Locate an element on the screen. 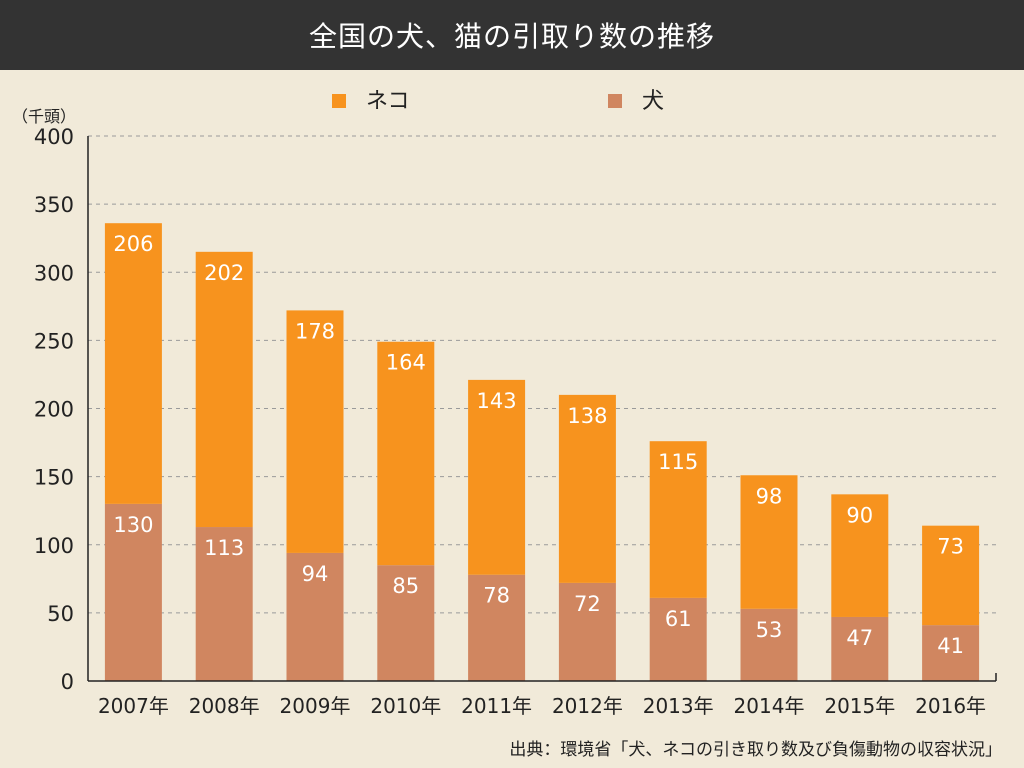 This screenshot has width=1024, height=768. data-label-dog: 85 is located at coordinates (405, 586).